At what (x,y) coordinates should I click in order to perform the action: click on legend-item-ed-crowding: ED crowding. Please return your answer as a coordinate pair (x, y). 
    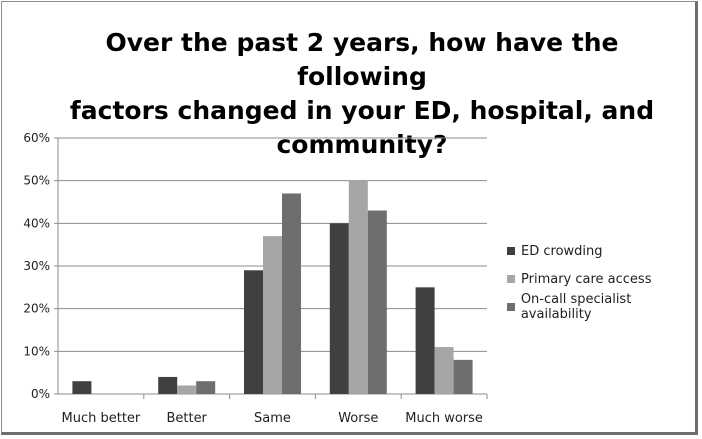
    Looking at the image, I should click on (604, 251).